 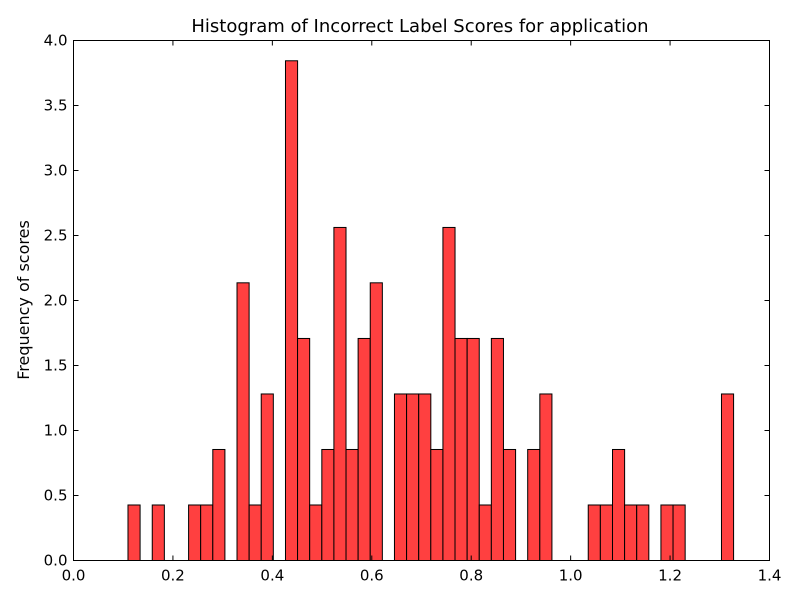 I want to click on y-tick-label: 3.0, so click(x=56, y=171).